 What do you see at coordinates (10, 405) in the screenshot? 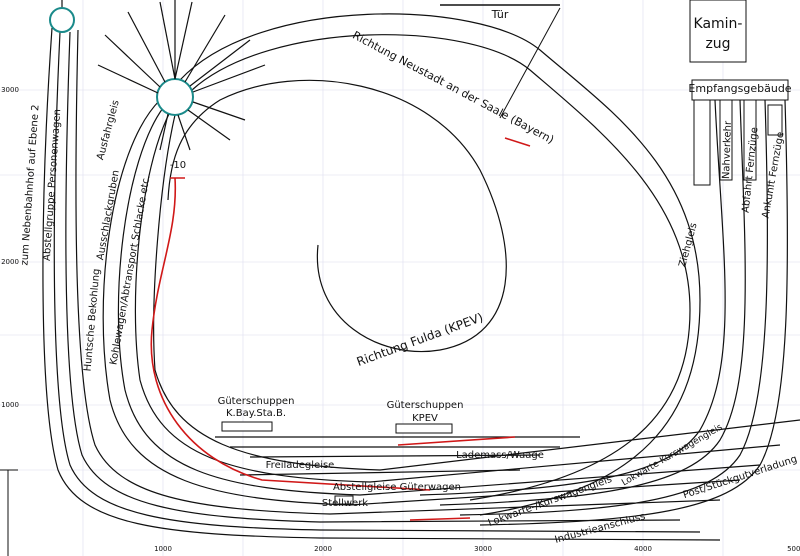
I see `y-axis-label: 1000` at bounding box center [10, 405].